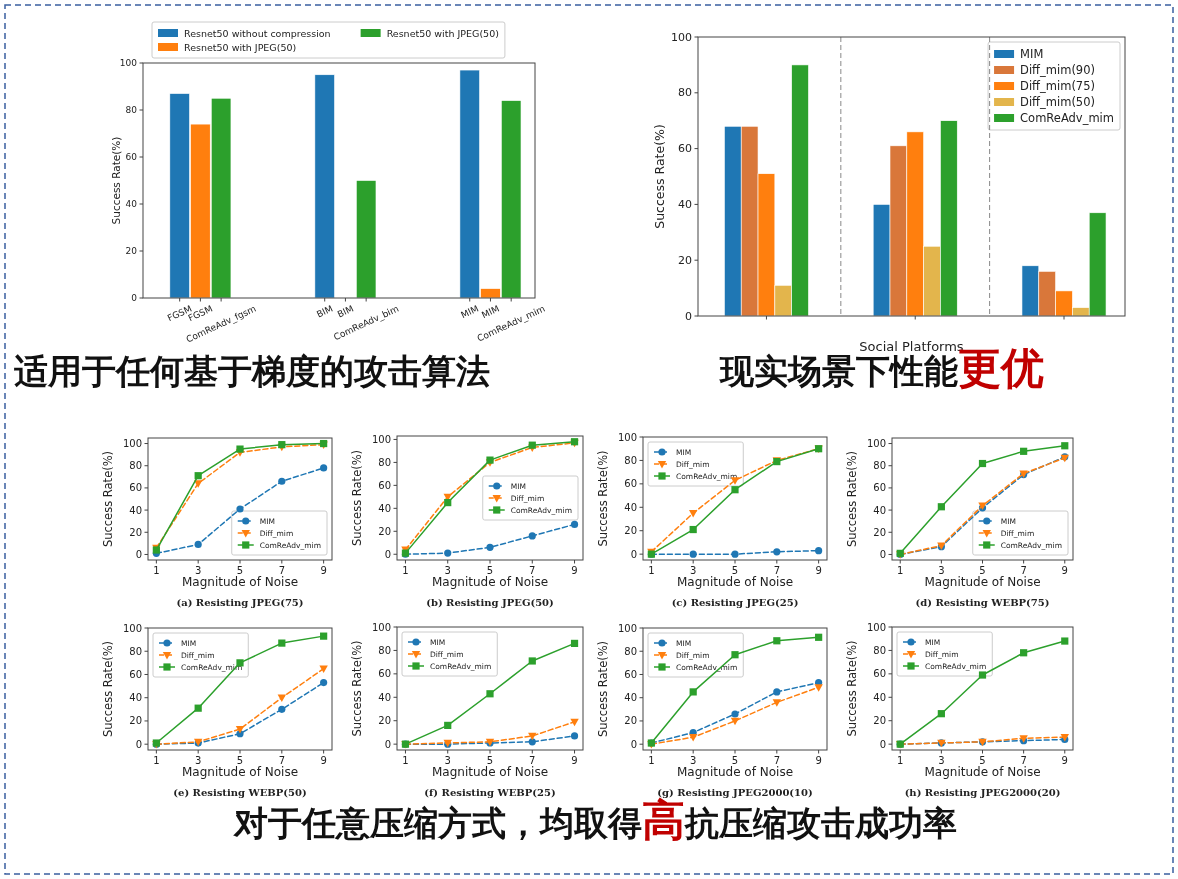 This screenshot has width=1178, height=879. What do you see at coordinates (1067, 118) in the screenshot?
I see `legend-label: ComReAdv_mim` at bounding box center [1067, 118].